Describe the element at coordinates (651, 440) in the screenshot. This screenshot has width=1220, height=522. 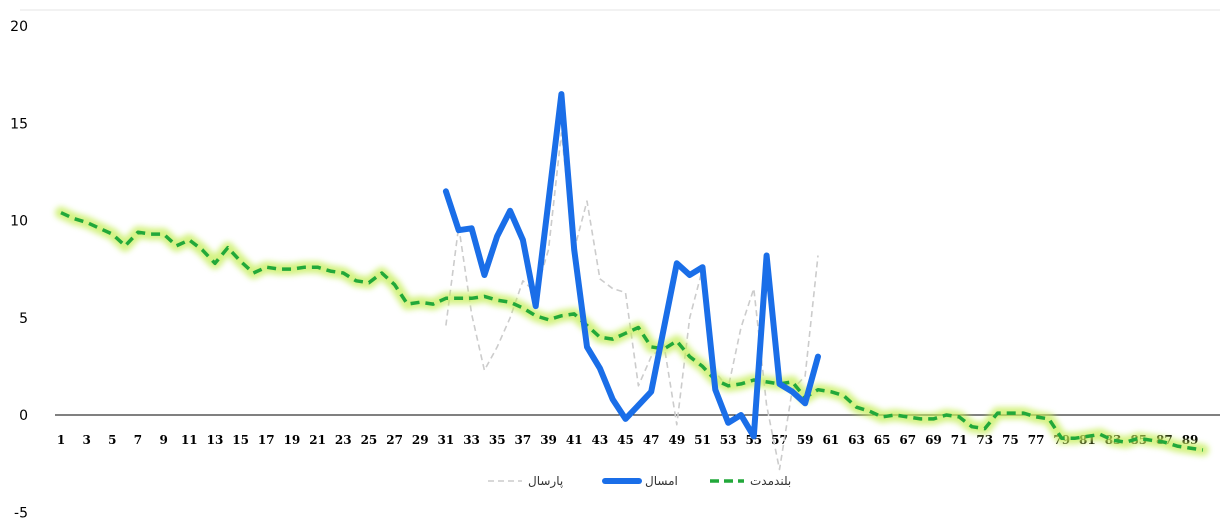
I see `x-tick-label: 47` at that location.